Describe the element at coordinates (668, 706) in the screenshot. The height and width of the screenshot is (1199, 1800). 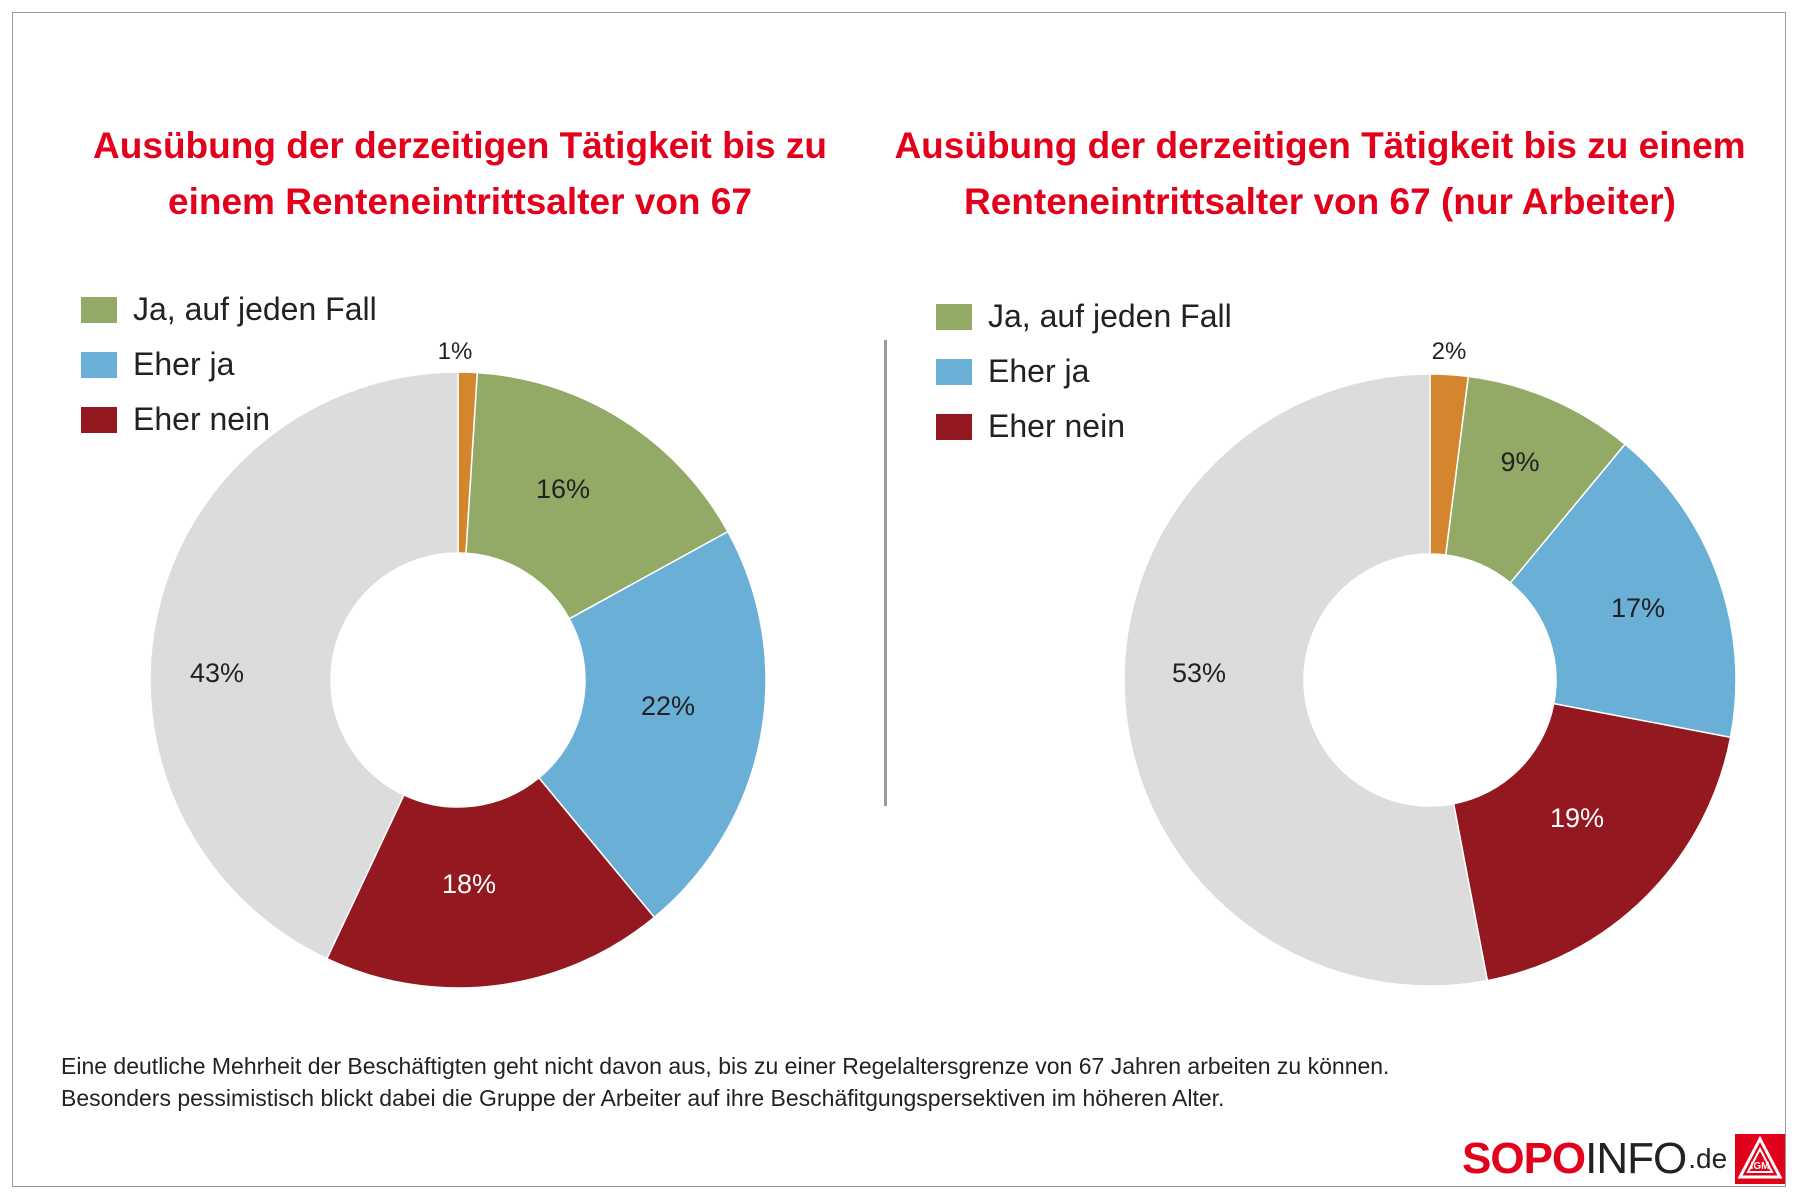
I see `slice-label: 22%` at that location.